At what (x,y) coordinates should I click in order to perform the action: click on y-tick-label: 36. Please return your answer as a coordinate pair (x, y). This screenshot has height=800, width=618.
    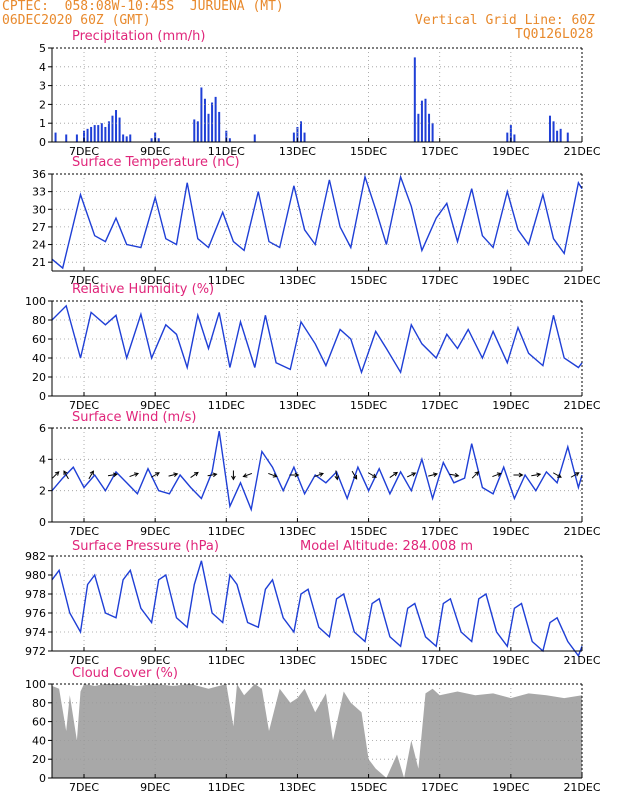
    Looking at the image, I should click on (39, 174).